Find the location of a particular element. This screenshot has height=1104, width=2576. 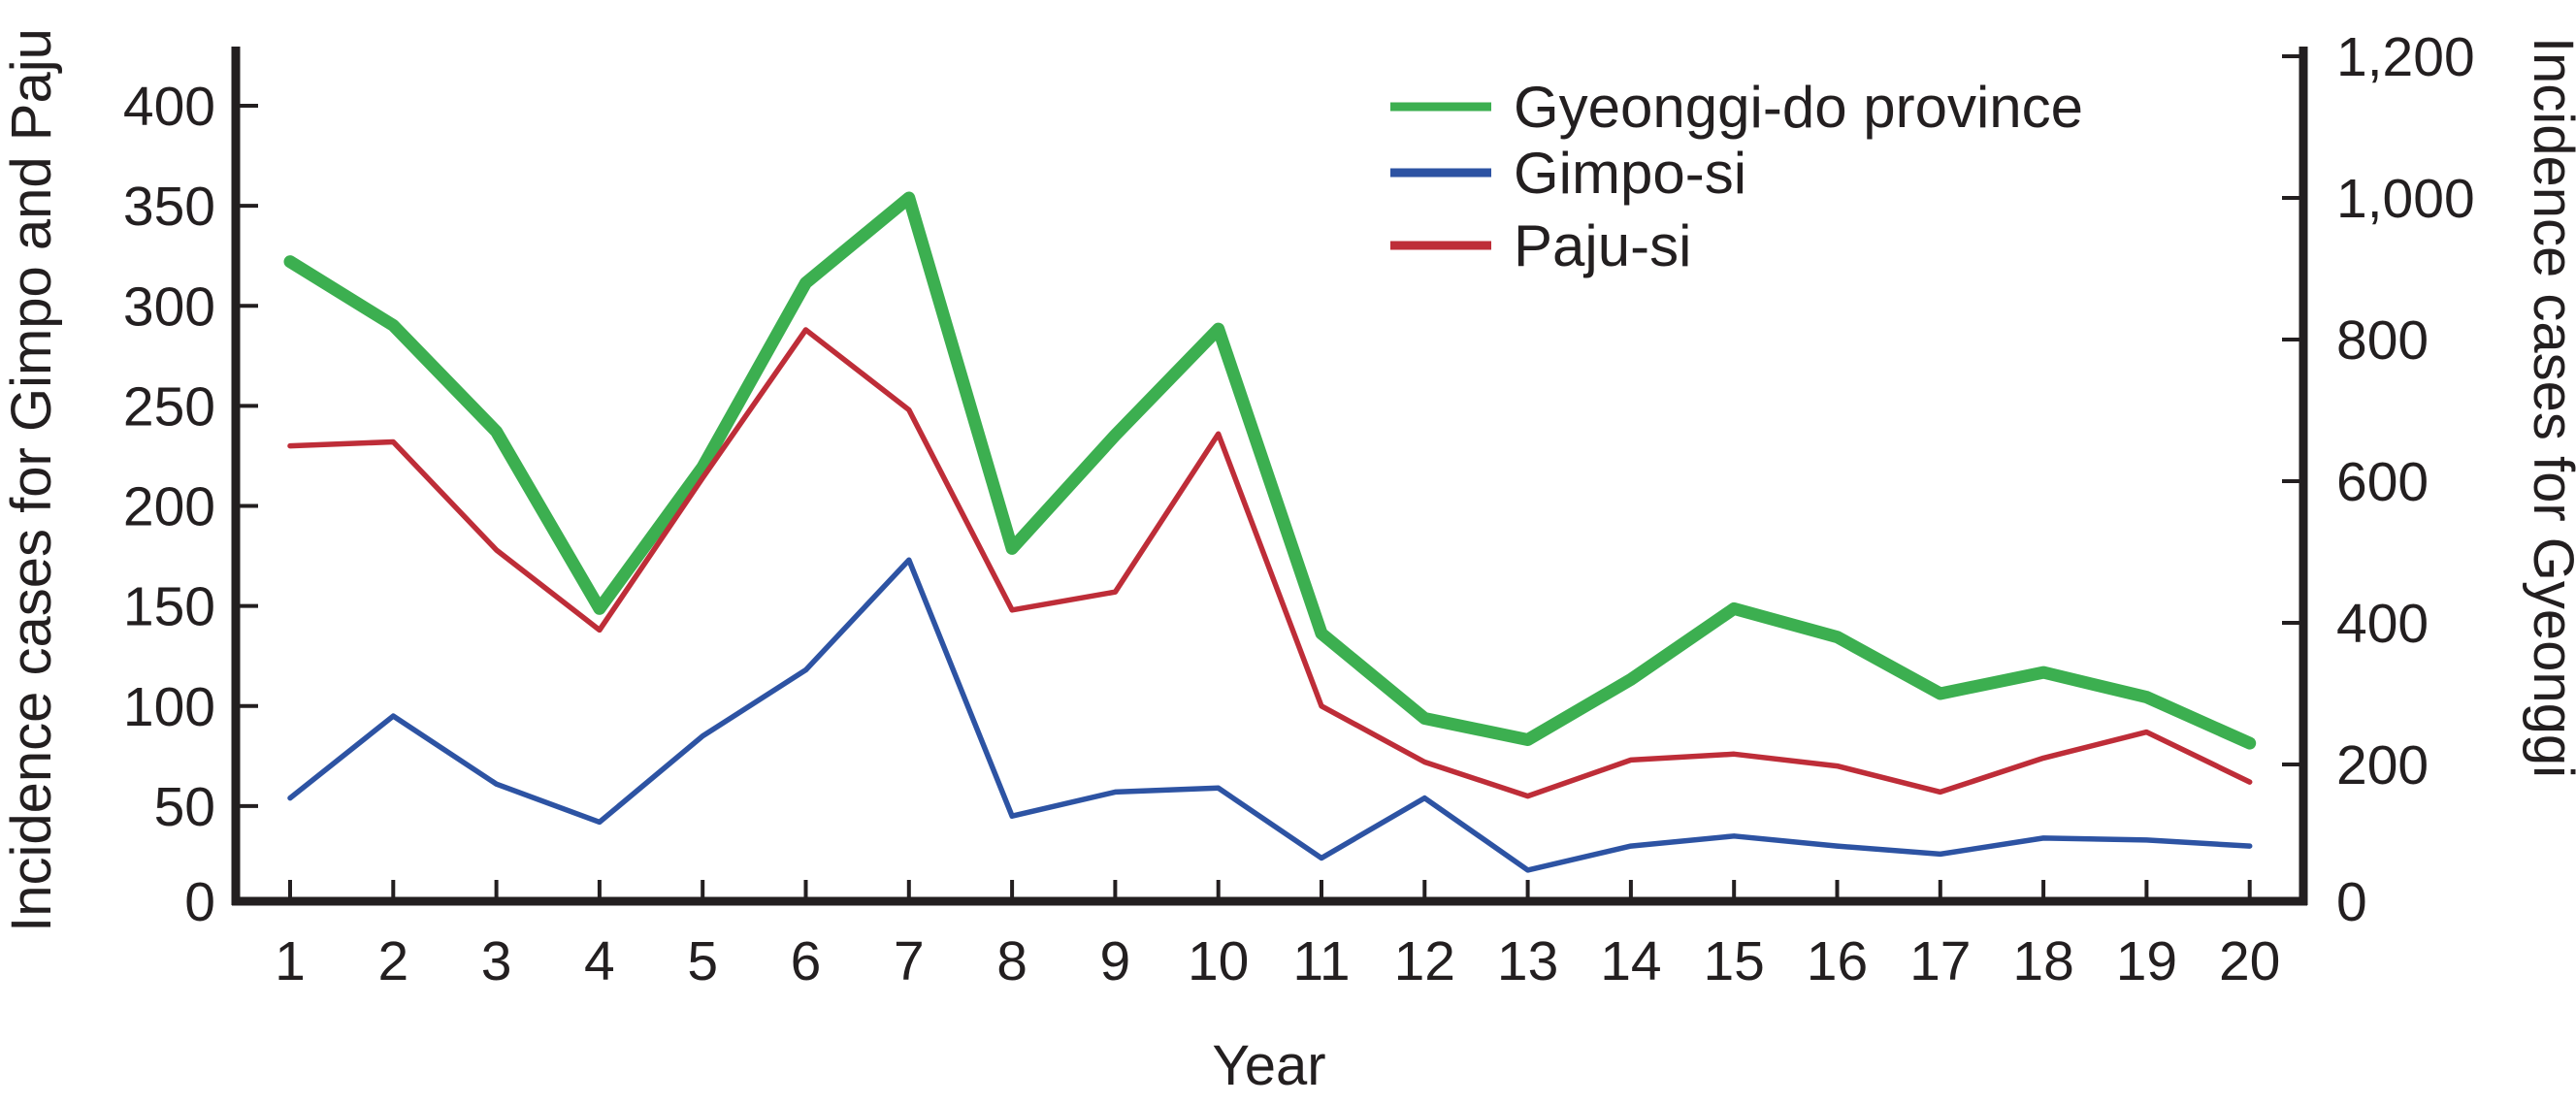

right-tick-label: 200 is located at coordinates (2382, 765).